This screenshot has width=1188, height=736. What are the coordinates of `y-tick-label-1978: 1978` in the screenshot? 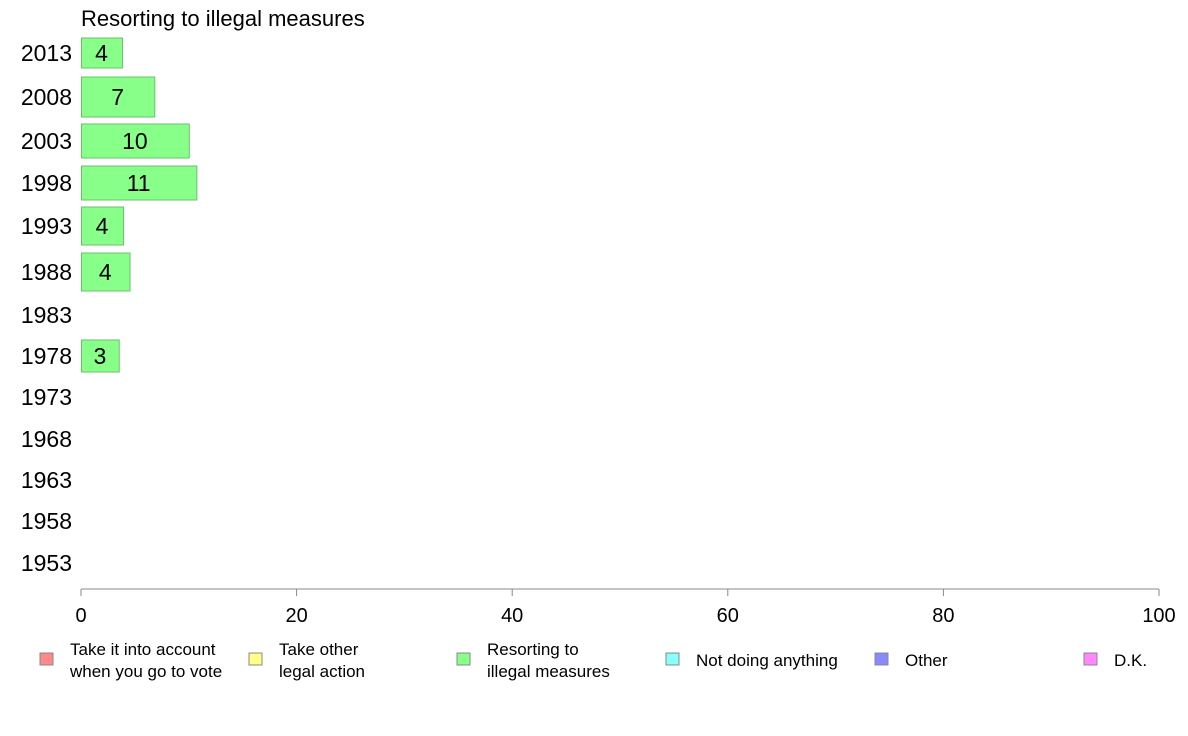 It's located at (46, 356).